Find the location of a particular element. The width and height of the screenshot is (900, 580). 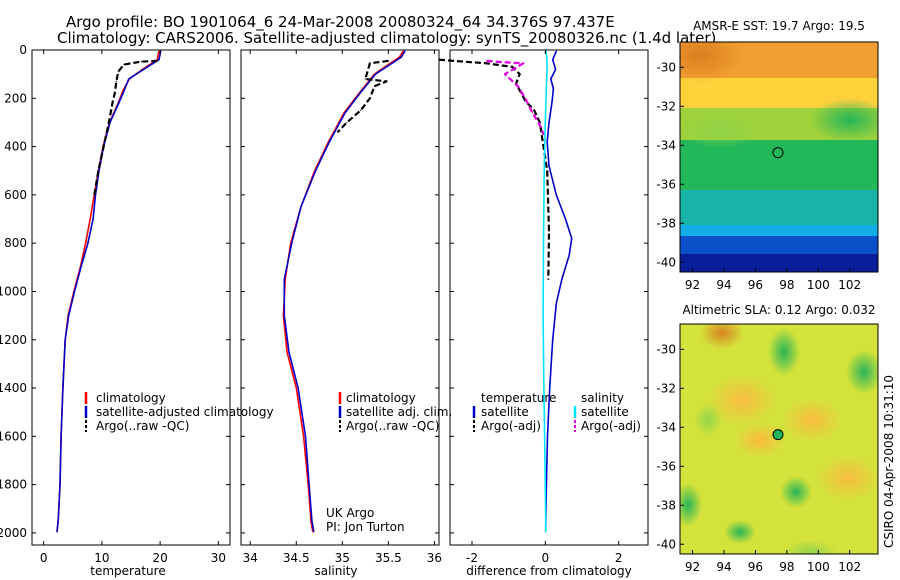

sst-field is located at coordinates (779, 157).